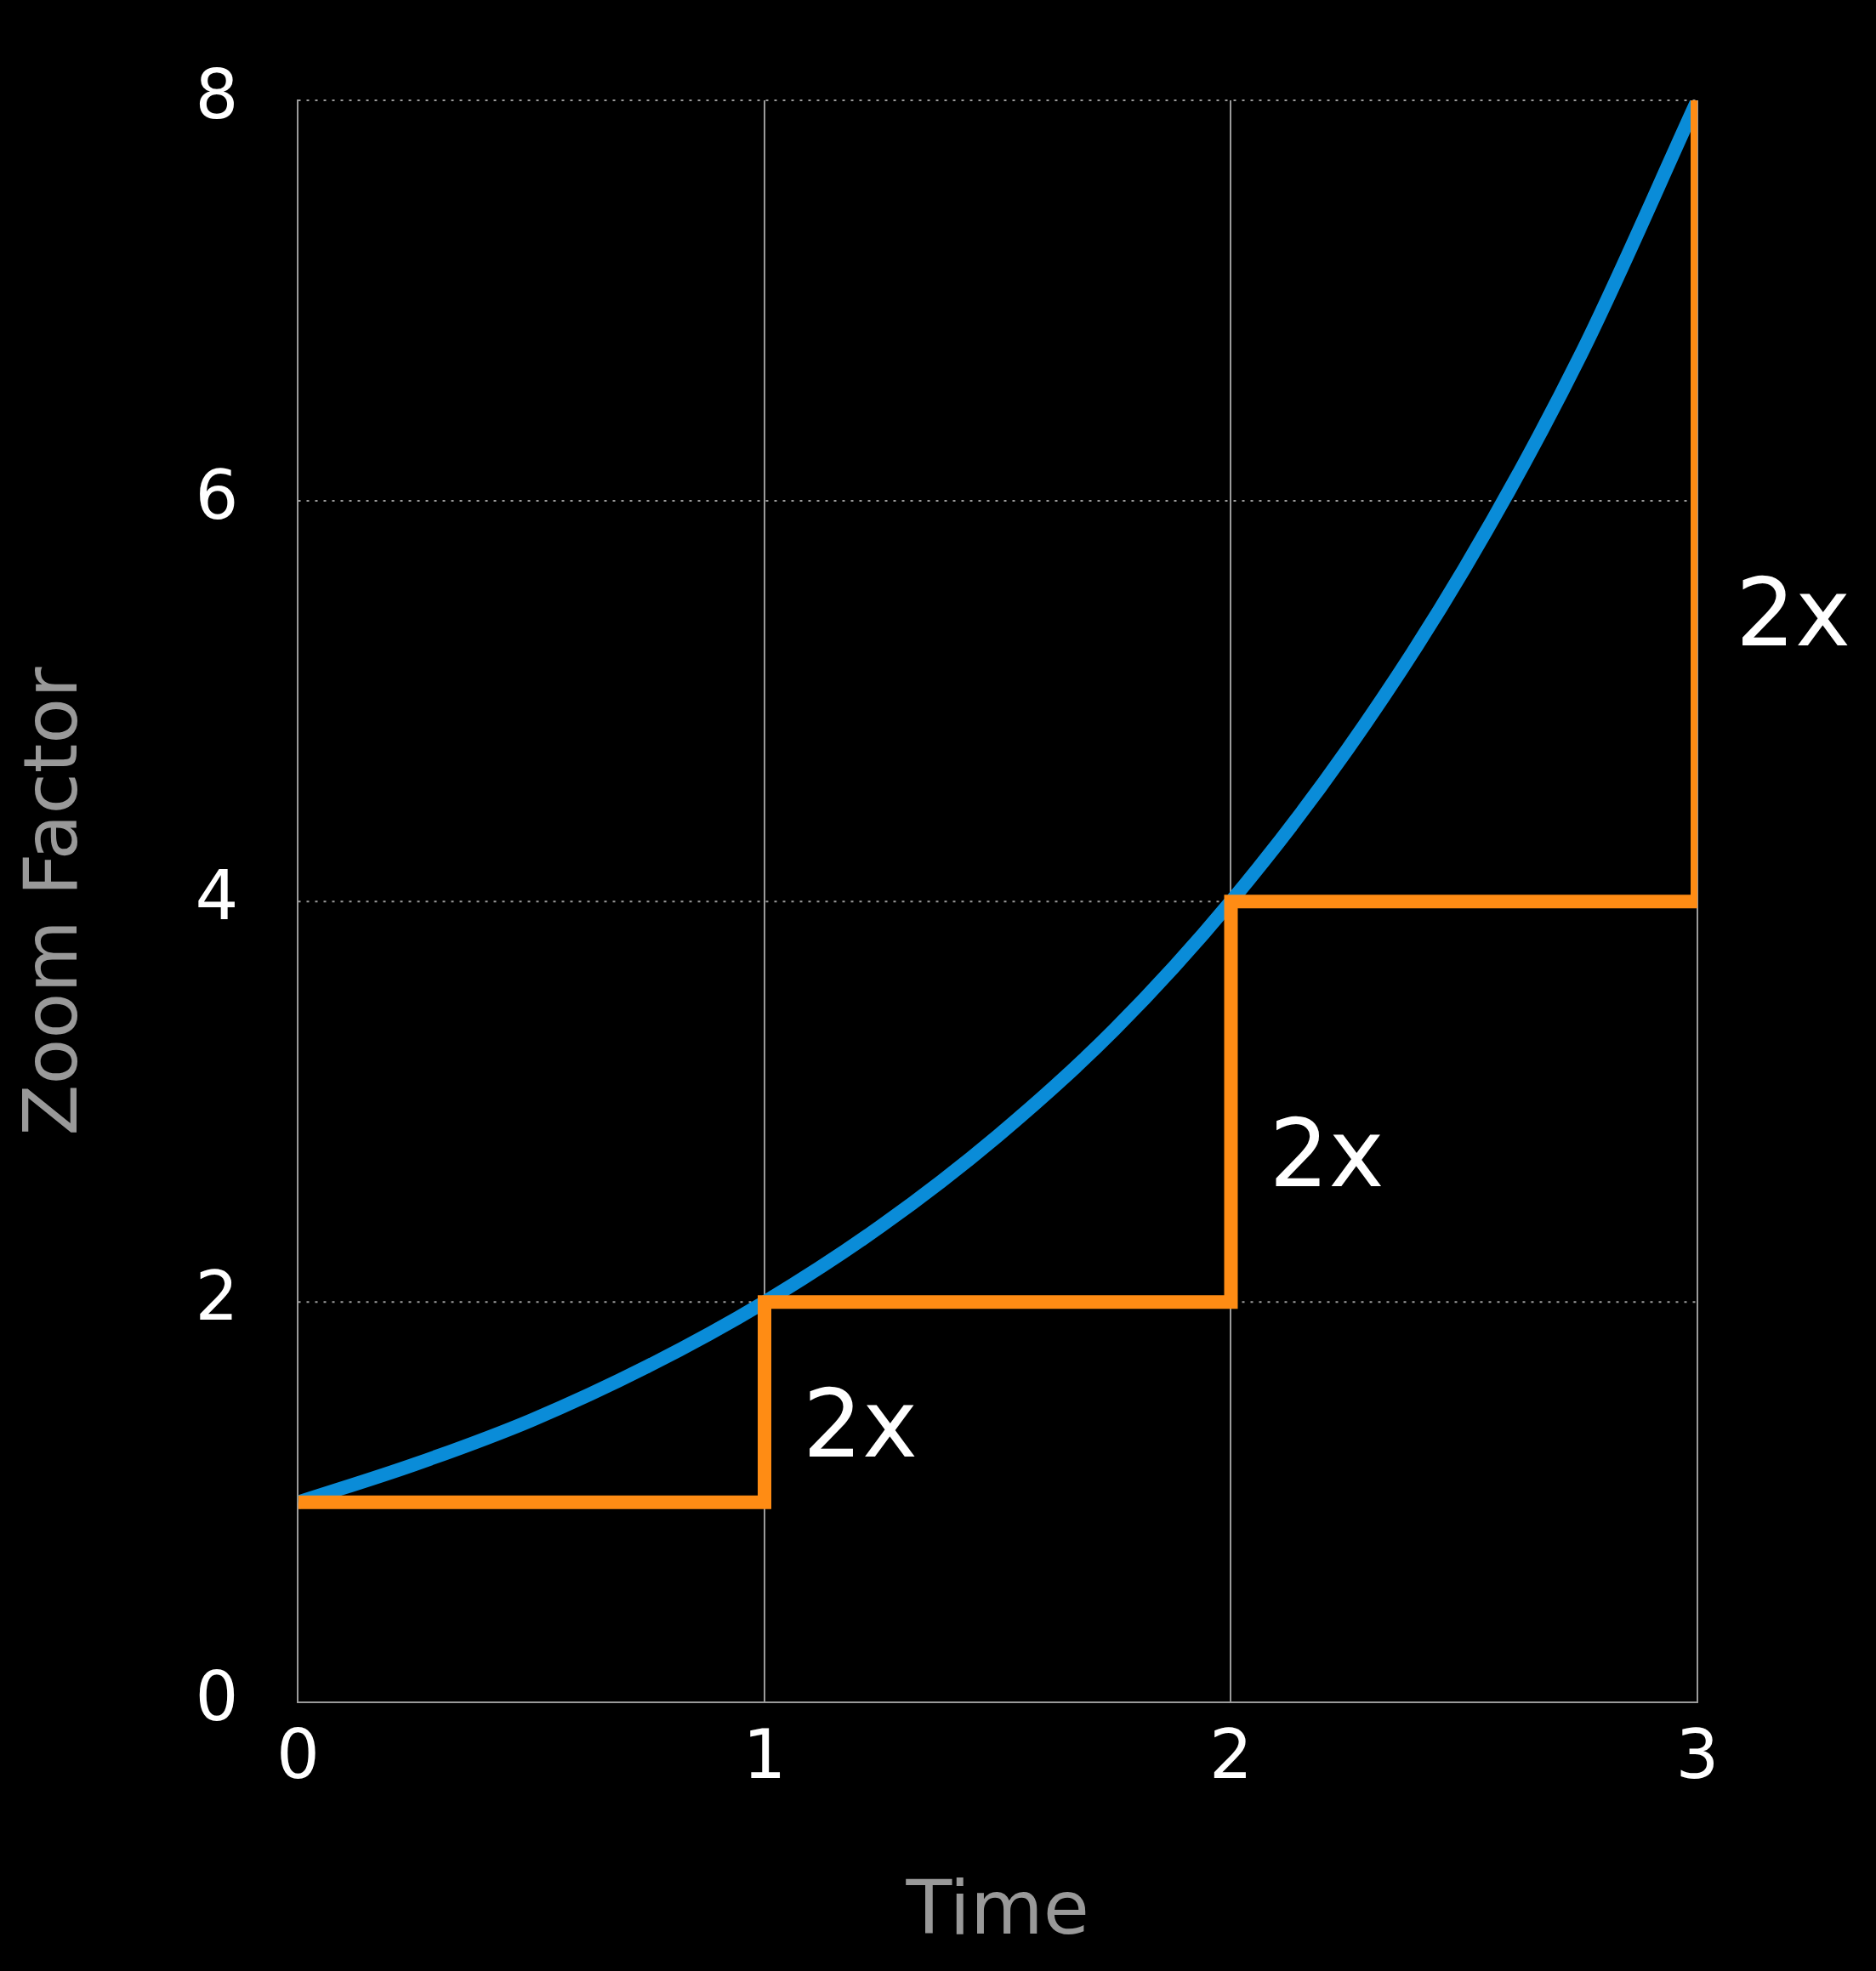 This screenshot has width=1876, height=1971. I want to click on y-tick-label: 0, so click(217, 1697).